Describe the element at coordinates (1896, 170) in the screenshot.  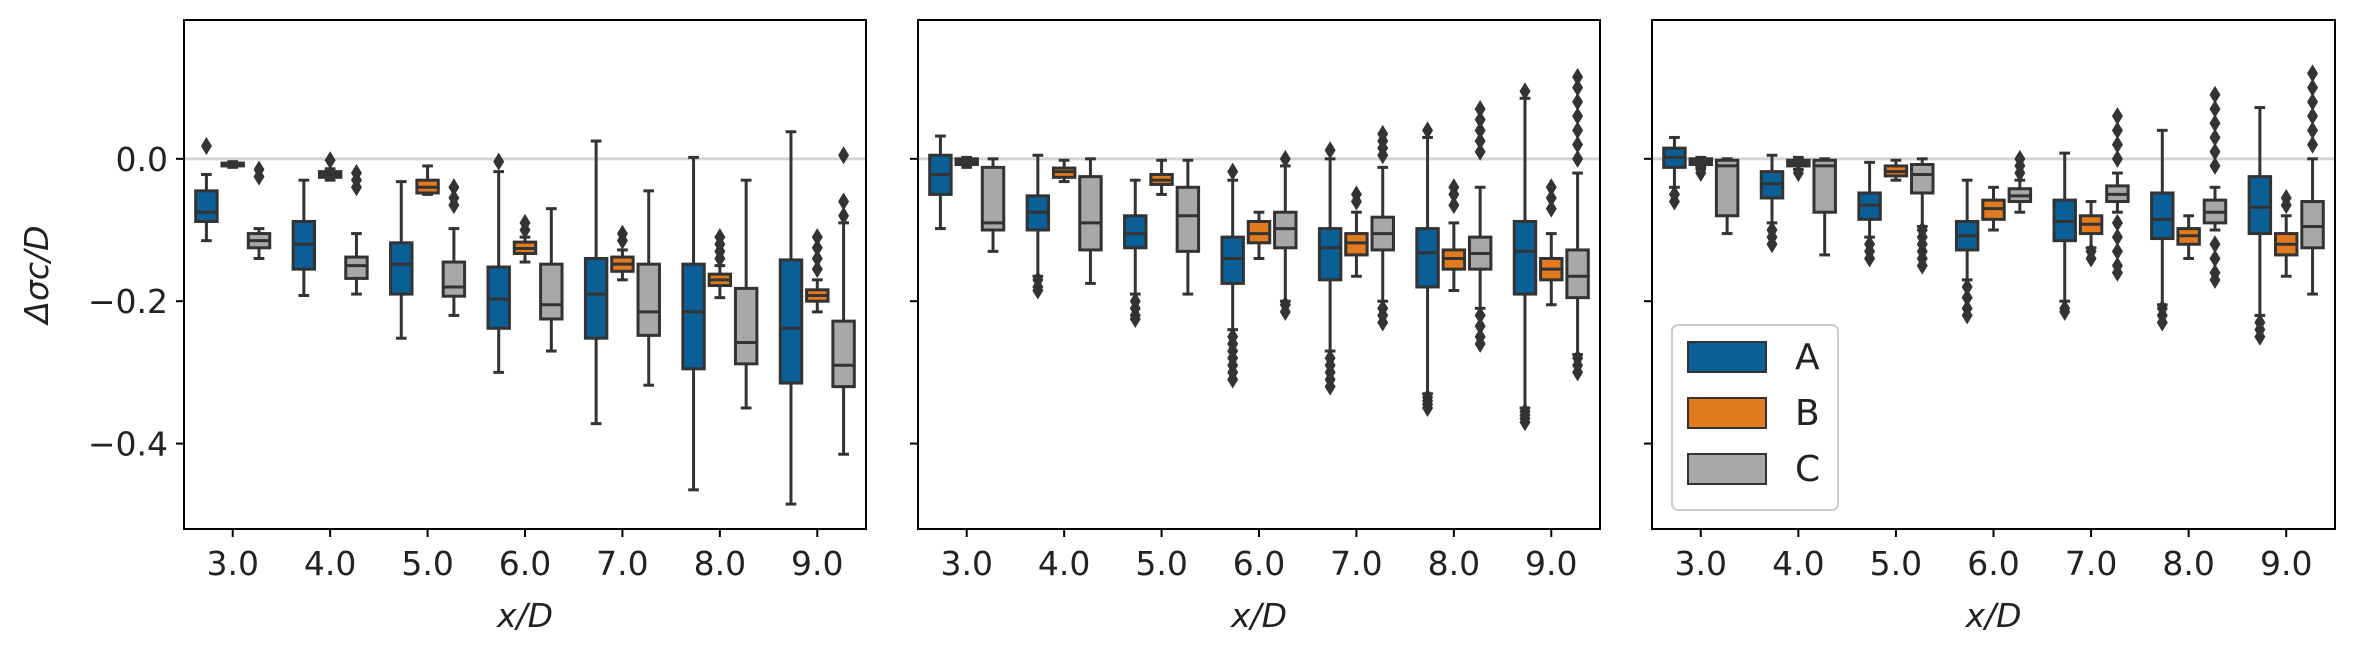
I see `box-B-5.0` at that location.